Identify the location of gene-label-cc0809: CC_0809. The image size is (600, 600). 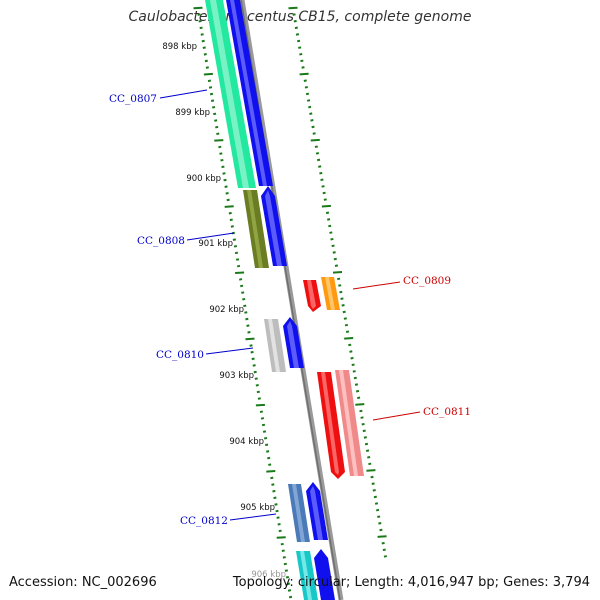
(427, 281).